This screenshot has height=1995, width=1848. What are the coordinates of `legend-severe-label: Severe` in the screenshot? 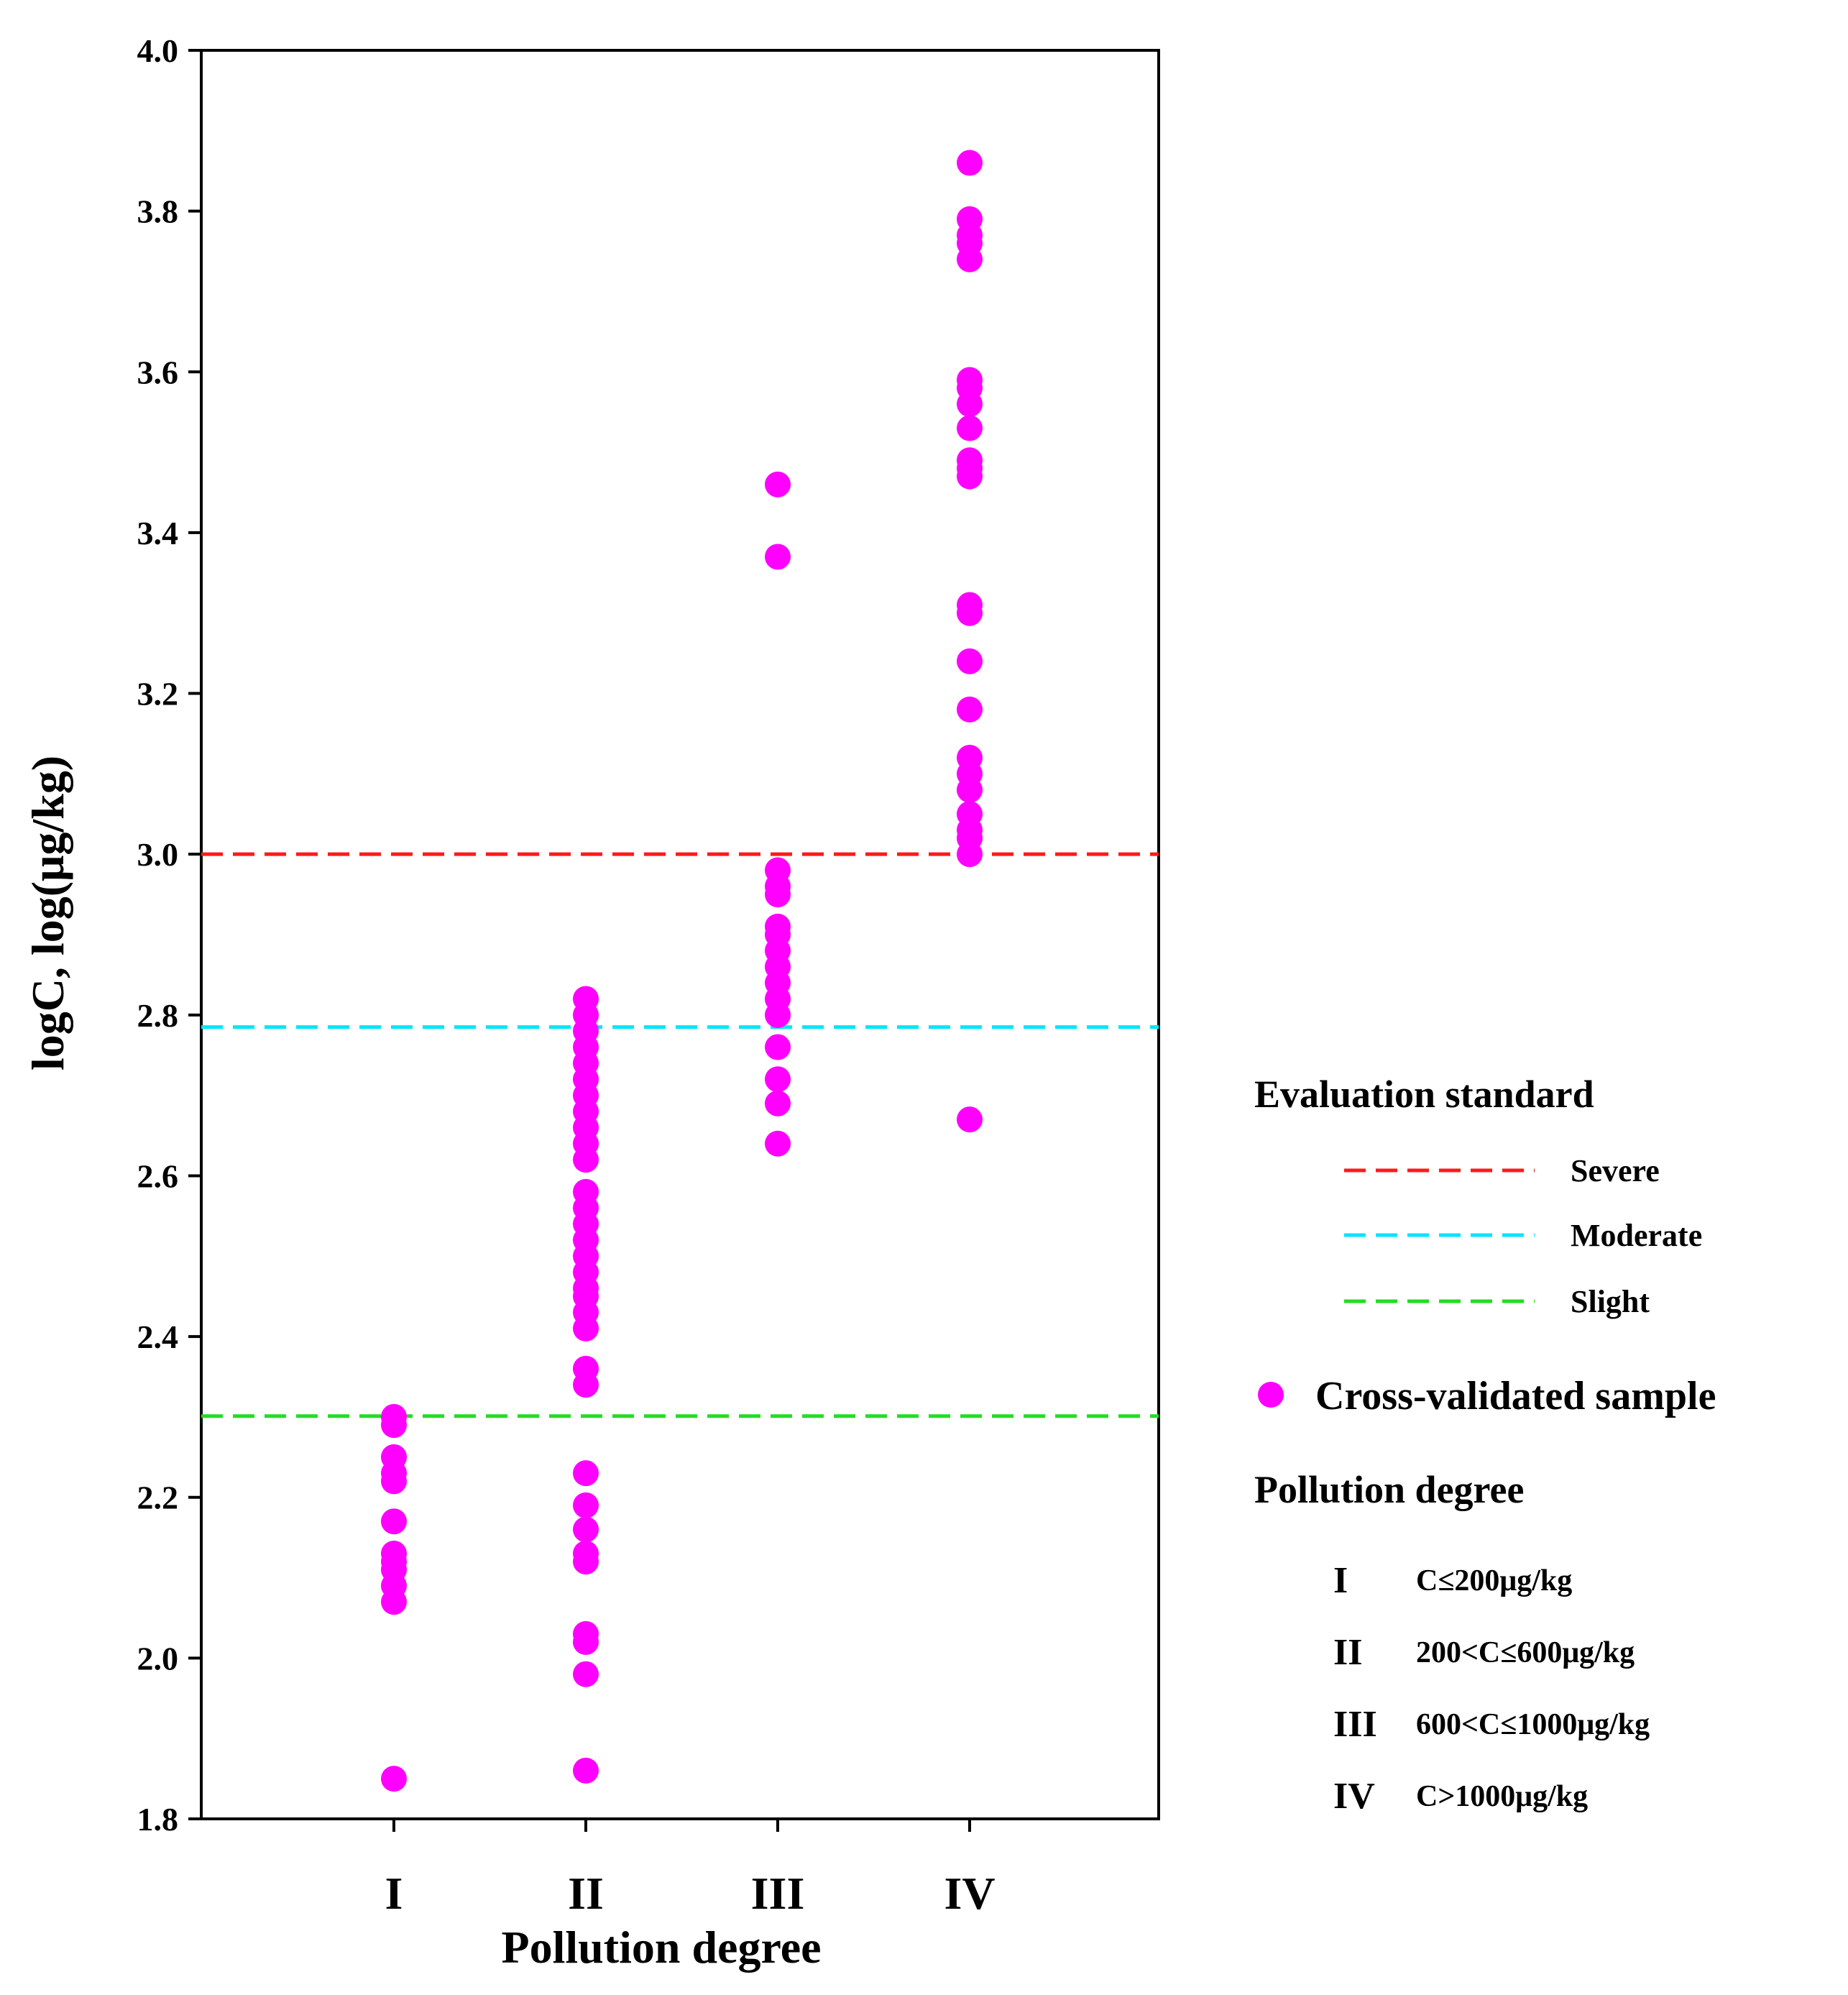 It's located at (1615, 1170).